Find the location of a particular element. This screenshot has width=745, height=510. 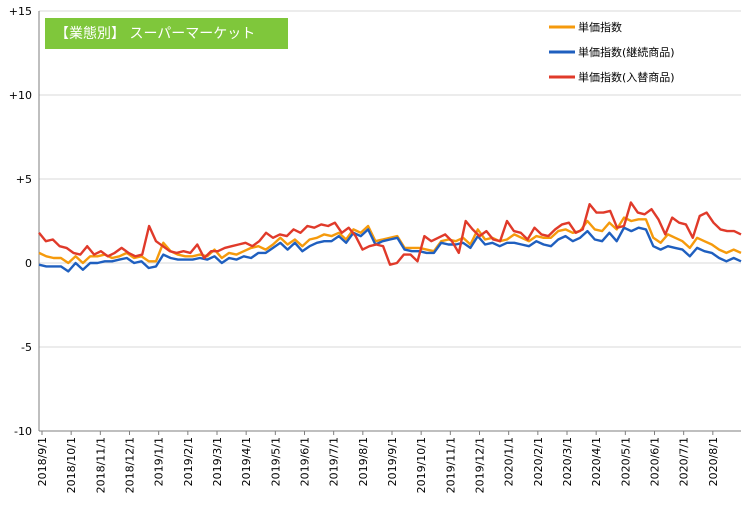

y-tick-label: +10 is located at coordinates (20, 95).